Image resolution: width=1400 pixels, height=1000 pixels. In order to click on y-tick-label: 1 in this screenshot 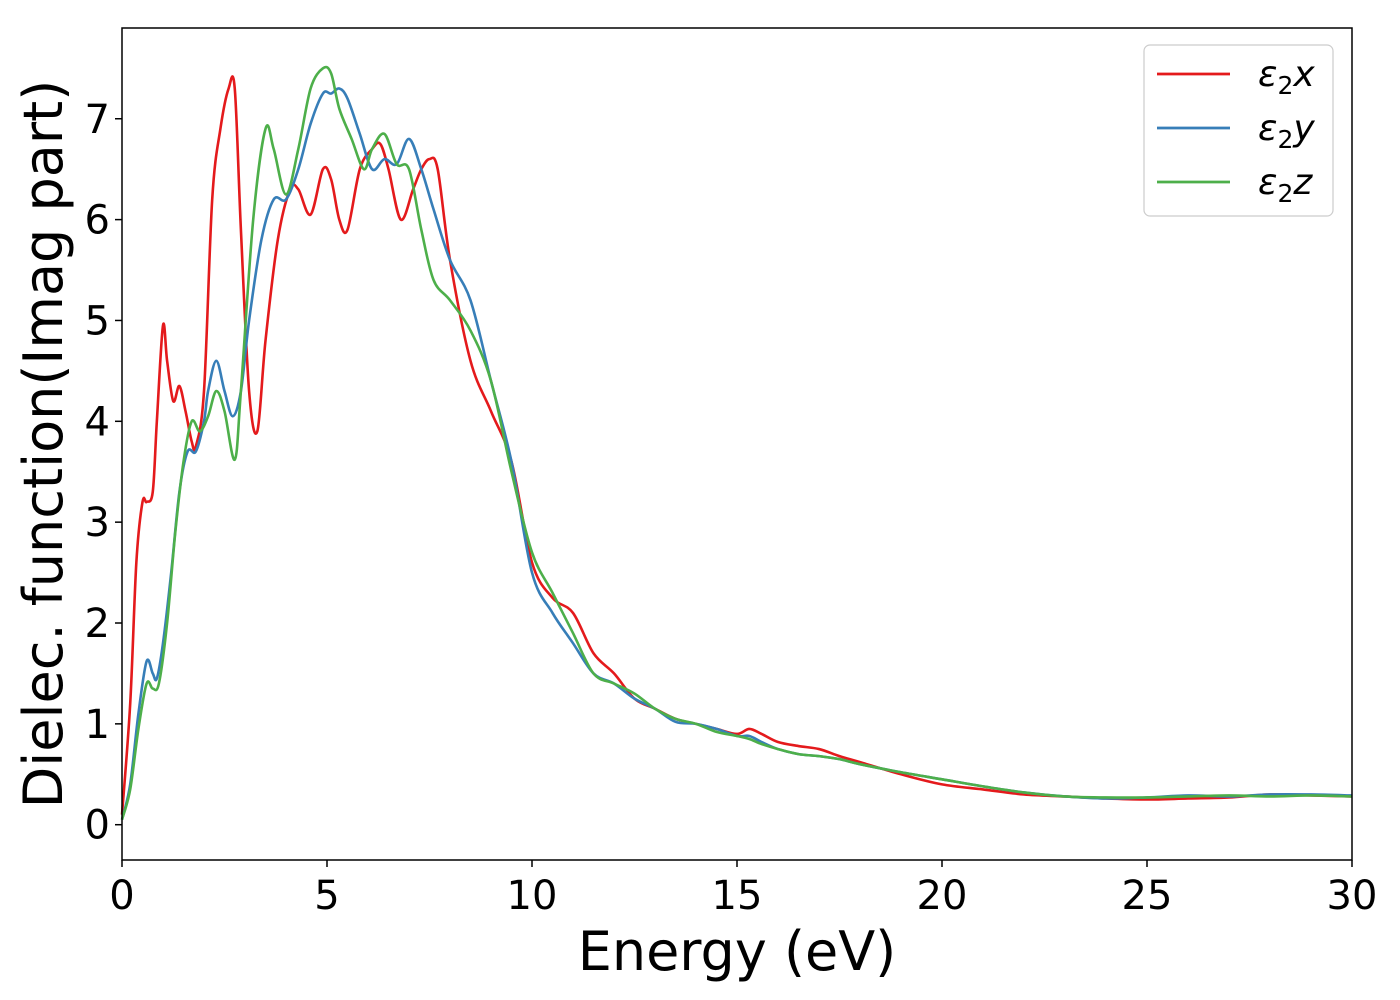, I will do `click(97, 725)`.